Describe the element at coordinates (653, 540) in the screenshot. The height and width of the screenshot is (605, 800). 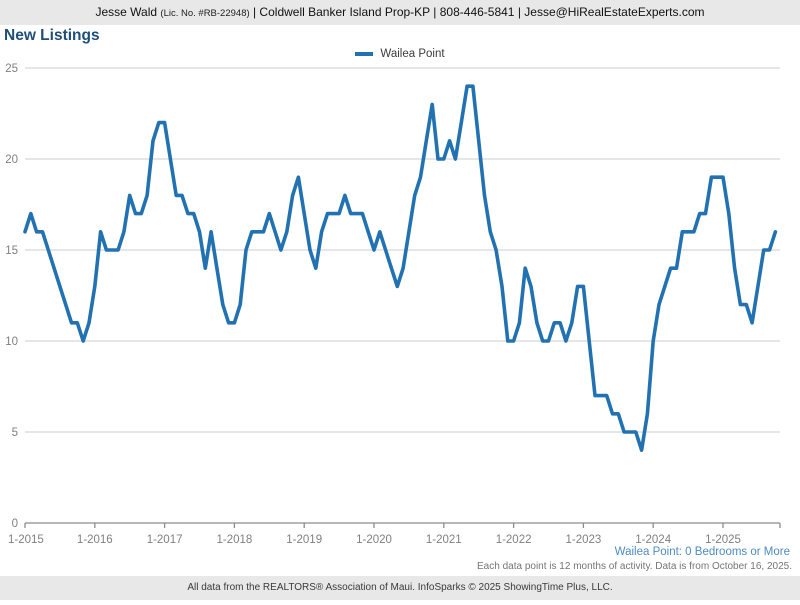
I see `x-tick-label: 1-2024` at that location.